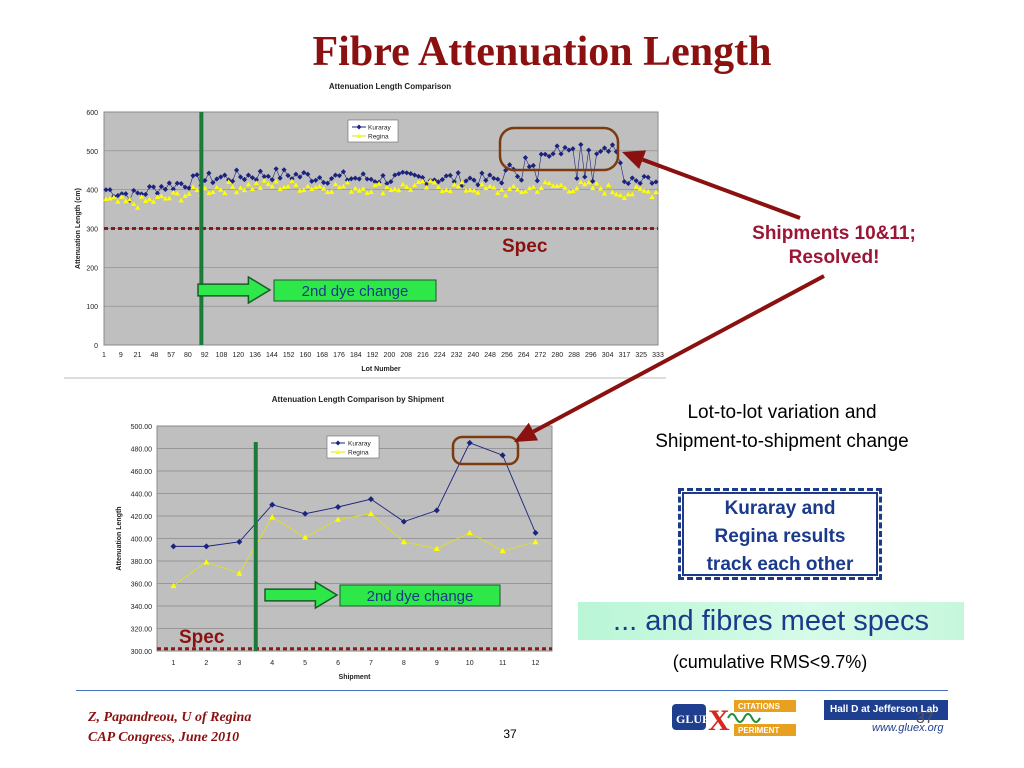 This screenshot has width=1024, height=768. Describe the element at coordinates (371, 663) in the screenshot. I see `chart2-x-tick-label: 7` at that location.